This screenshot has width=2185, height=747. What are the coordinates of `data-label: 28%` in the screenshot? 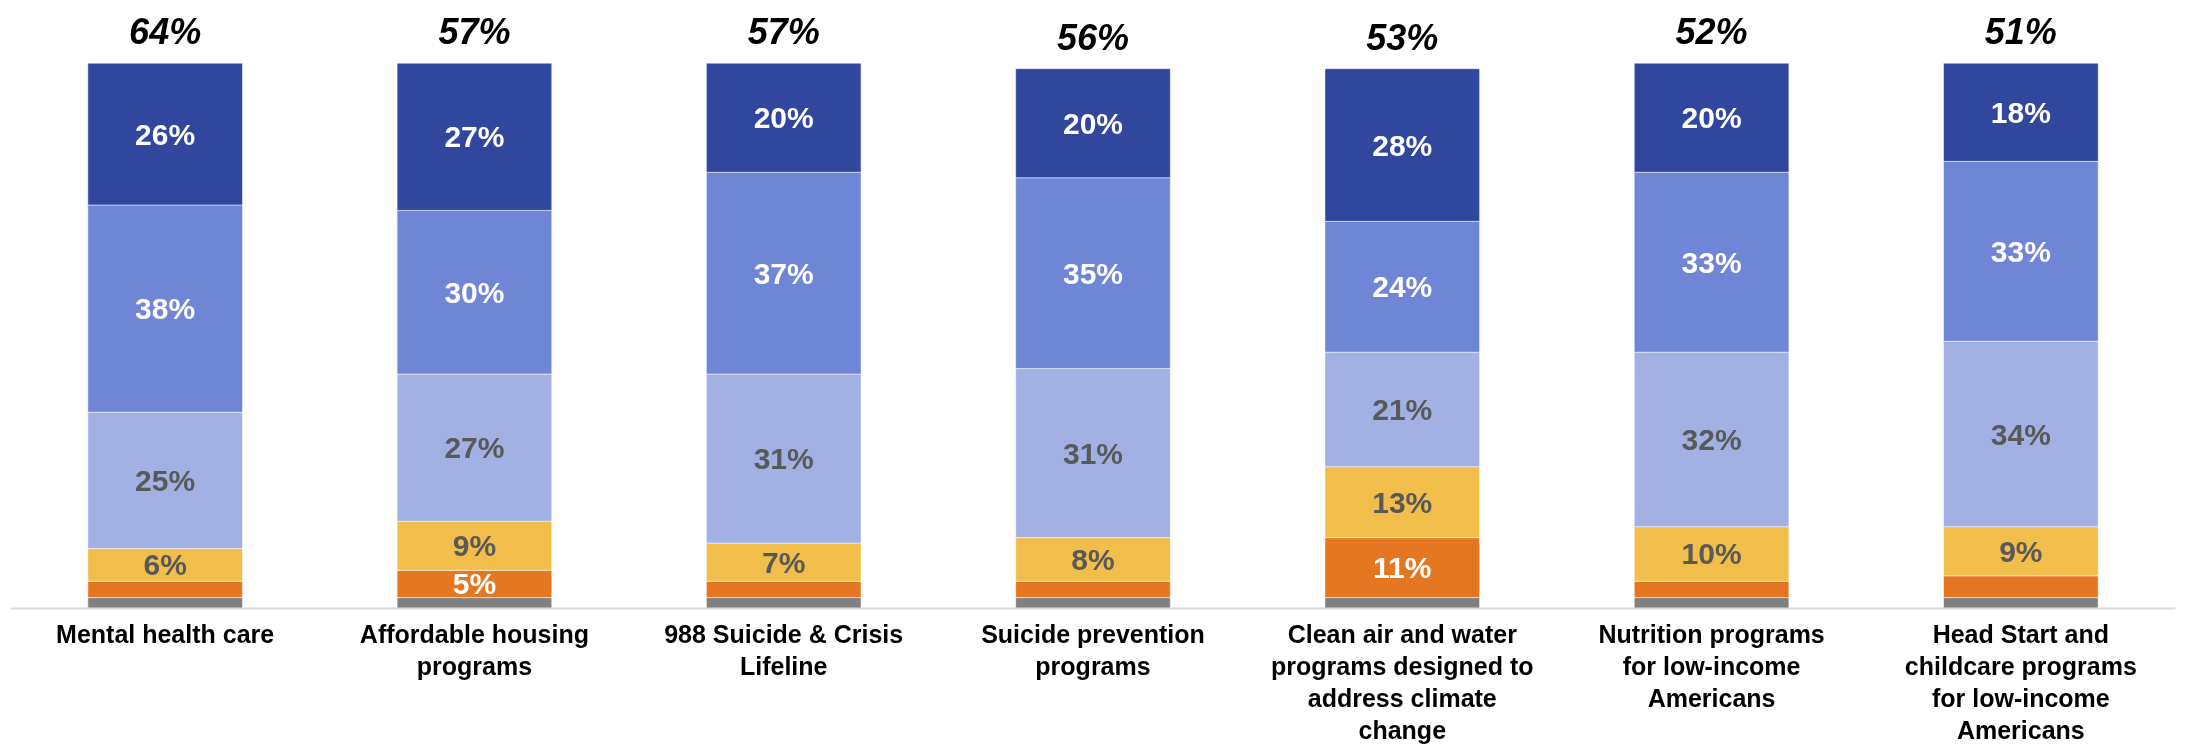 It's located at (1402, 145).